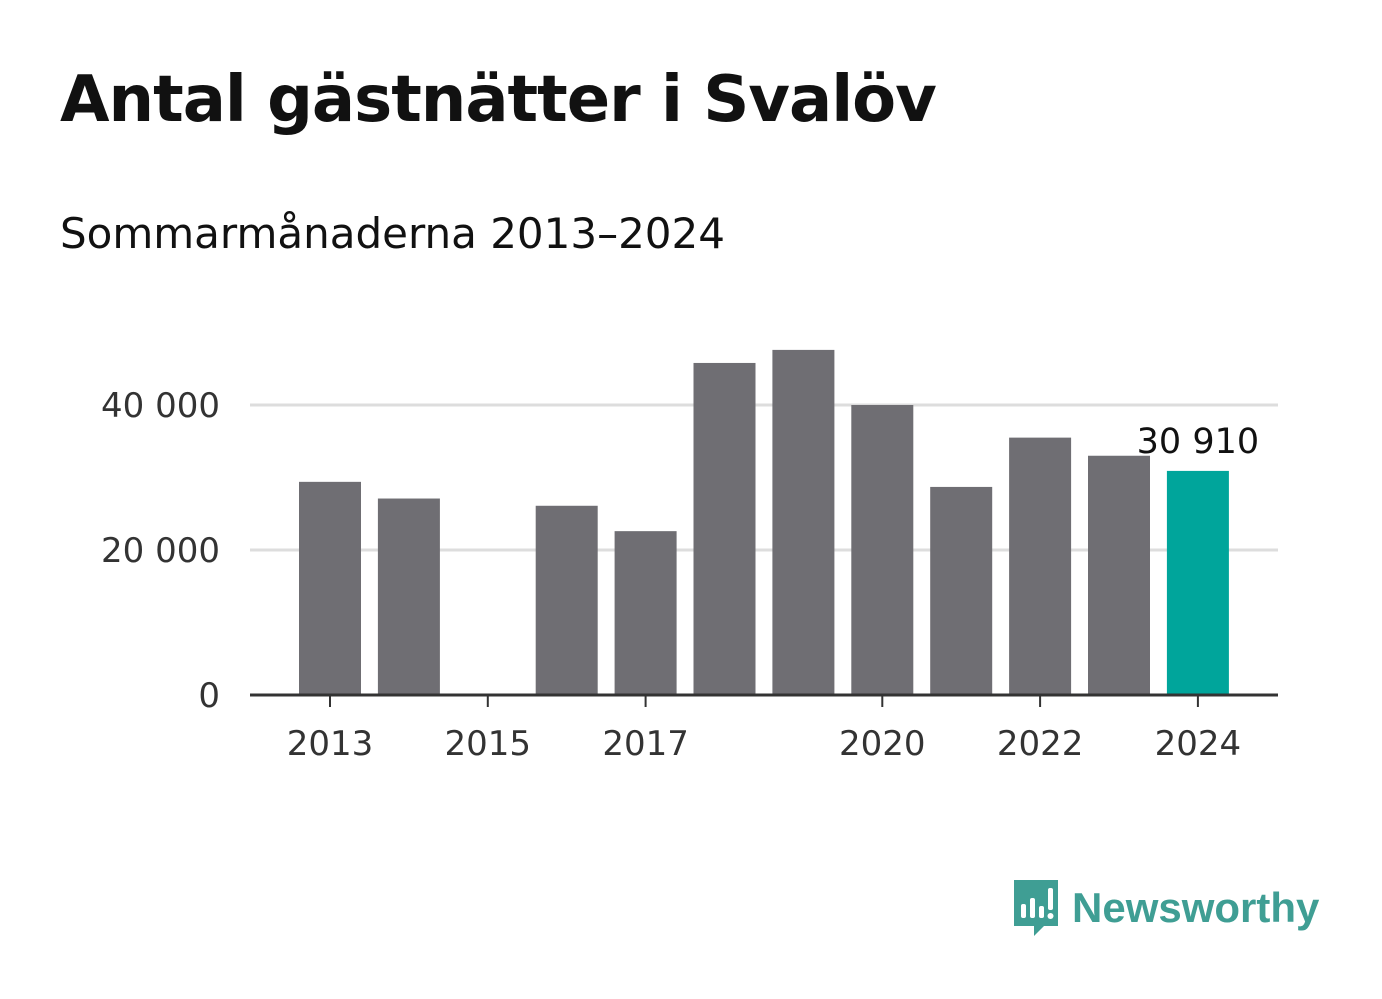  Describe the element at coordinates (1036, 908) in the screenshot. I see `newsworthy-chart-bubble-icon` at that location.